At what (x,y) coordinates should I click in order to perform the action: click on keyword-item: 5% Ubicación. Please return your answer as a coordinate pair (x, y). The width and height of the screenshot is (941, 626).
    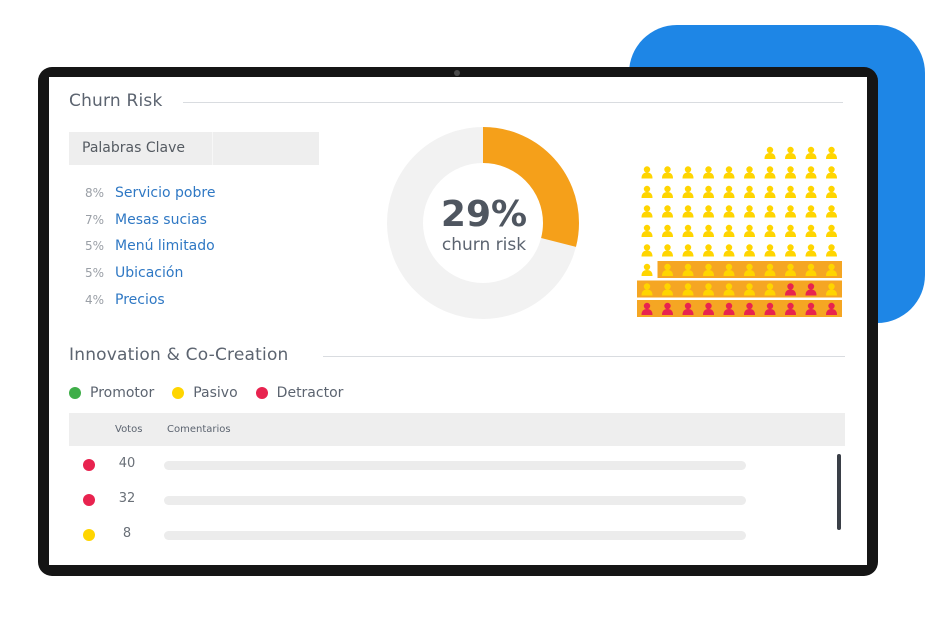
    Looking at the image, I should click on (150, 273).